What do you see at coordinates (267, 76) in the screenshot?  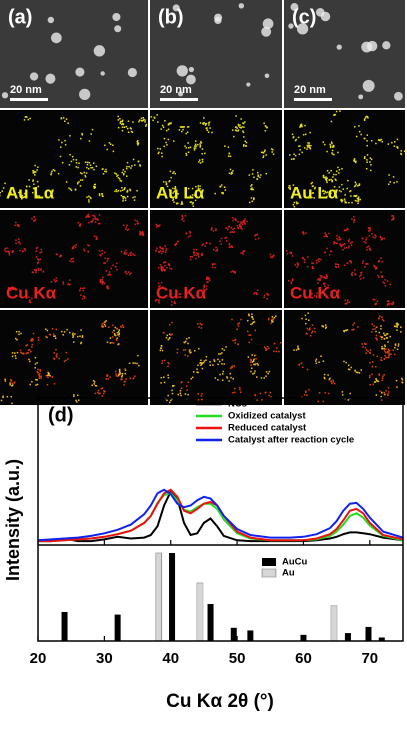 I see `particle` at bounding box center [267, 76].